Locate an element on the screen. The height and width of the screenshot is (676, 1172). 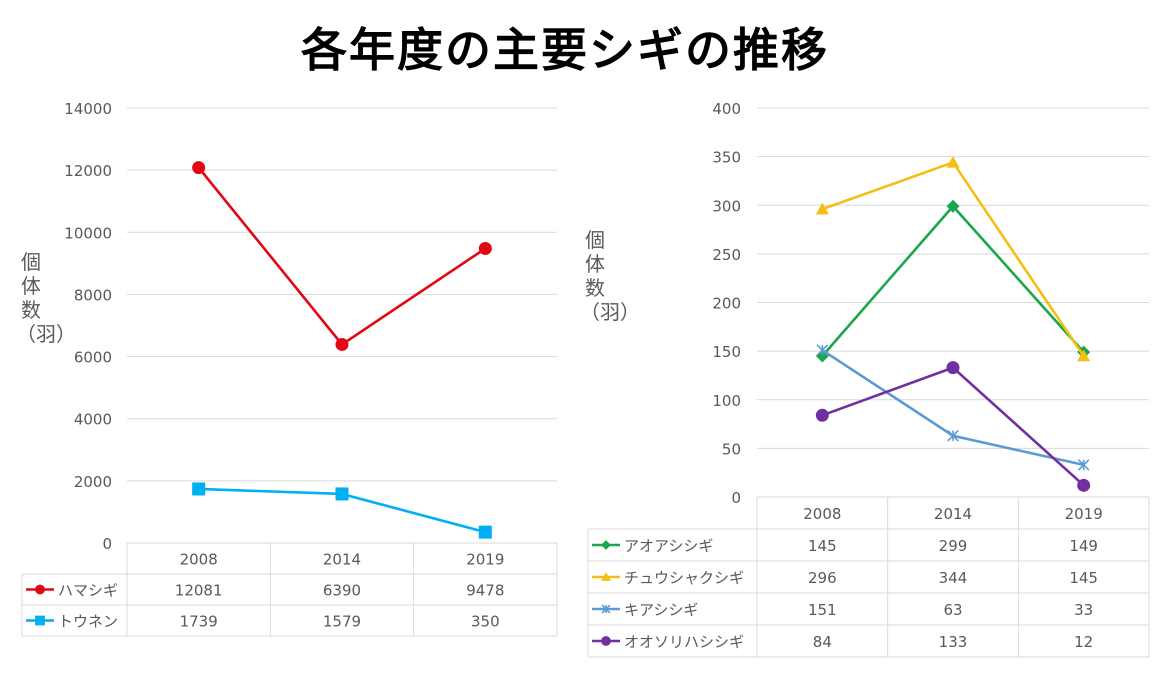
right-chart-table-value: 133 is located at coordinates (953, 642).